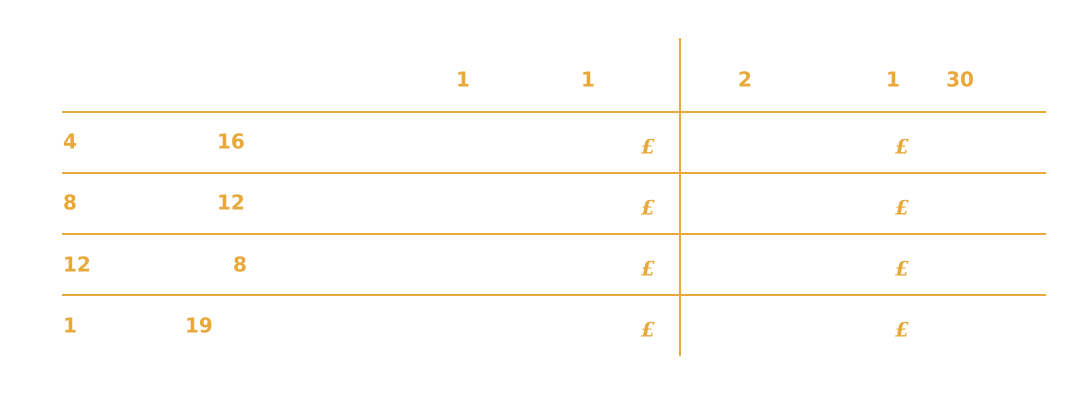 The image size is (1090, 411). I want to click on cell: 19, so click(199, 326).